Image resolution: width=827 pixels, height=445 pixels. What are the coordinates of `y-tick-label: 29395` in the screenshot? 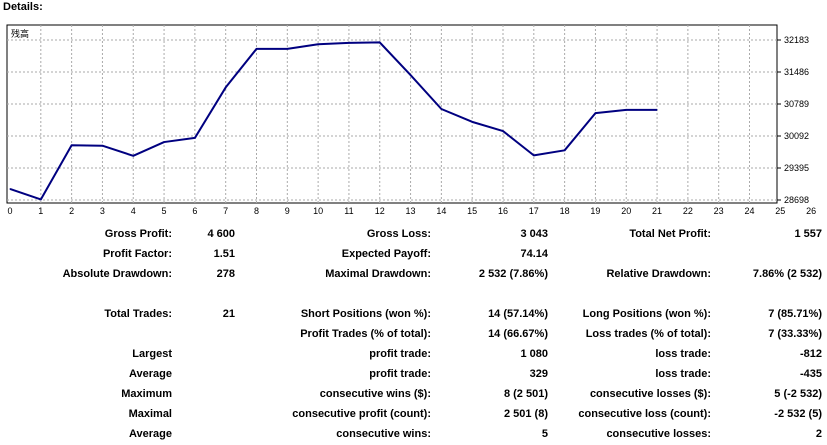 It's located at (796, 168).